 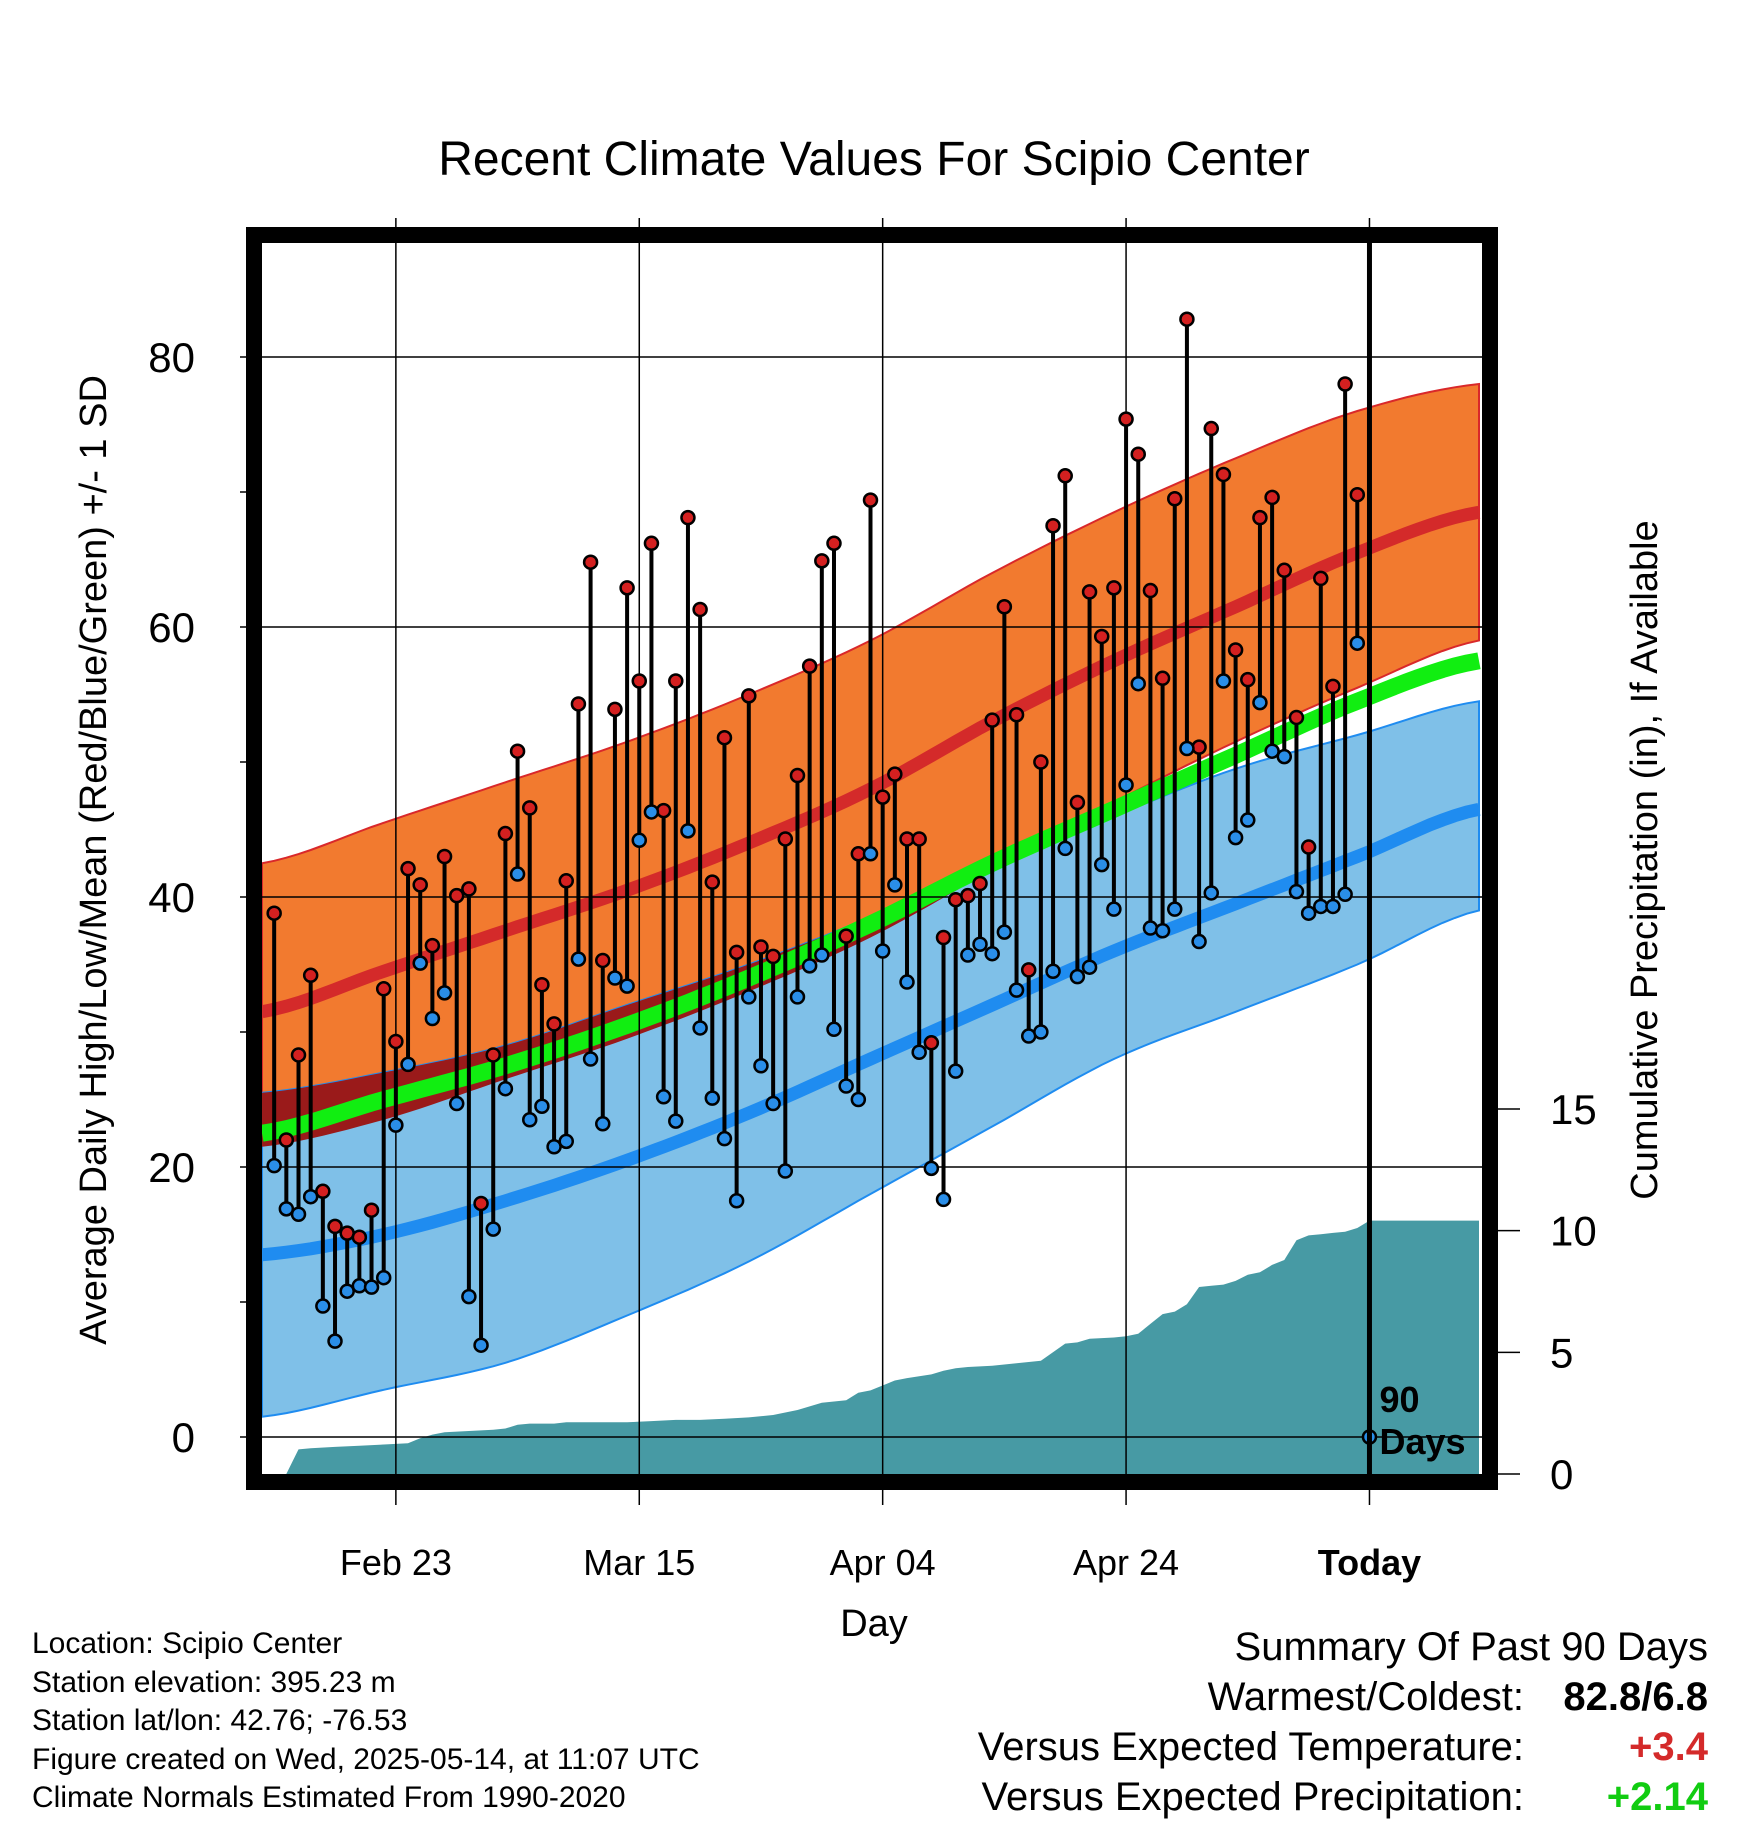 I want to click on summary-temp-row: Versus Expected Temperature: +3.4, so click(x=1343, y=1747).